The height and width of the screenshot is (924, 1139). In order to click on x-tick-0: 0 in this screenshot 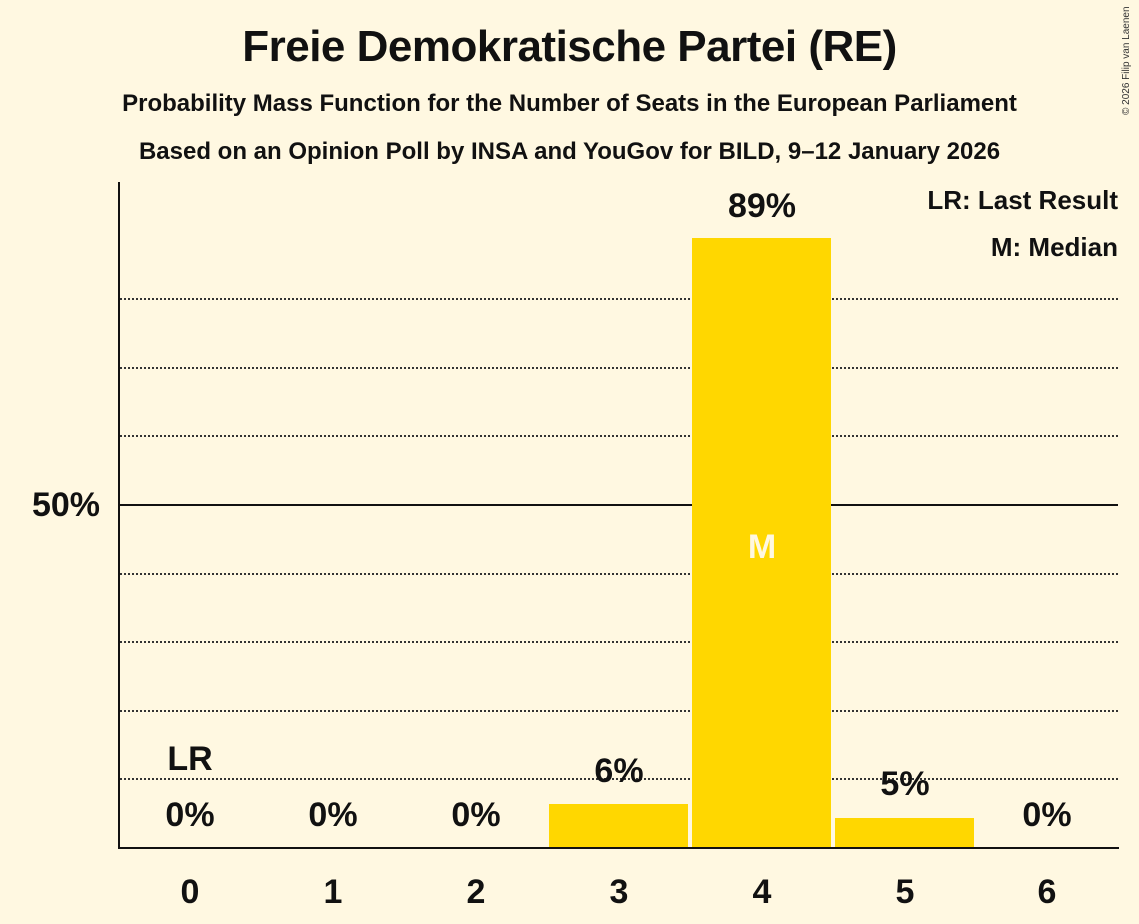, I will do `click(190, 892)`.